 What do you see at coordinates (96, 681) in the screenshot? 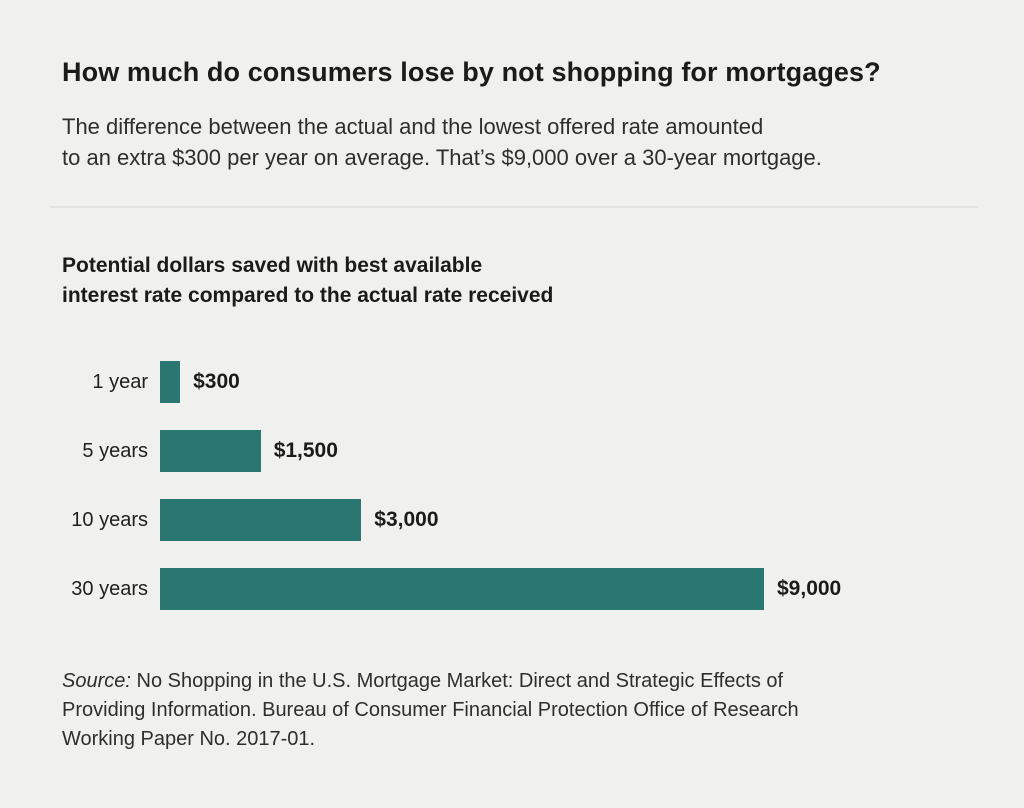
I see `source-label: Source:` at bounding box center [96, 681].